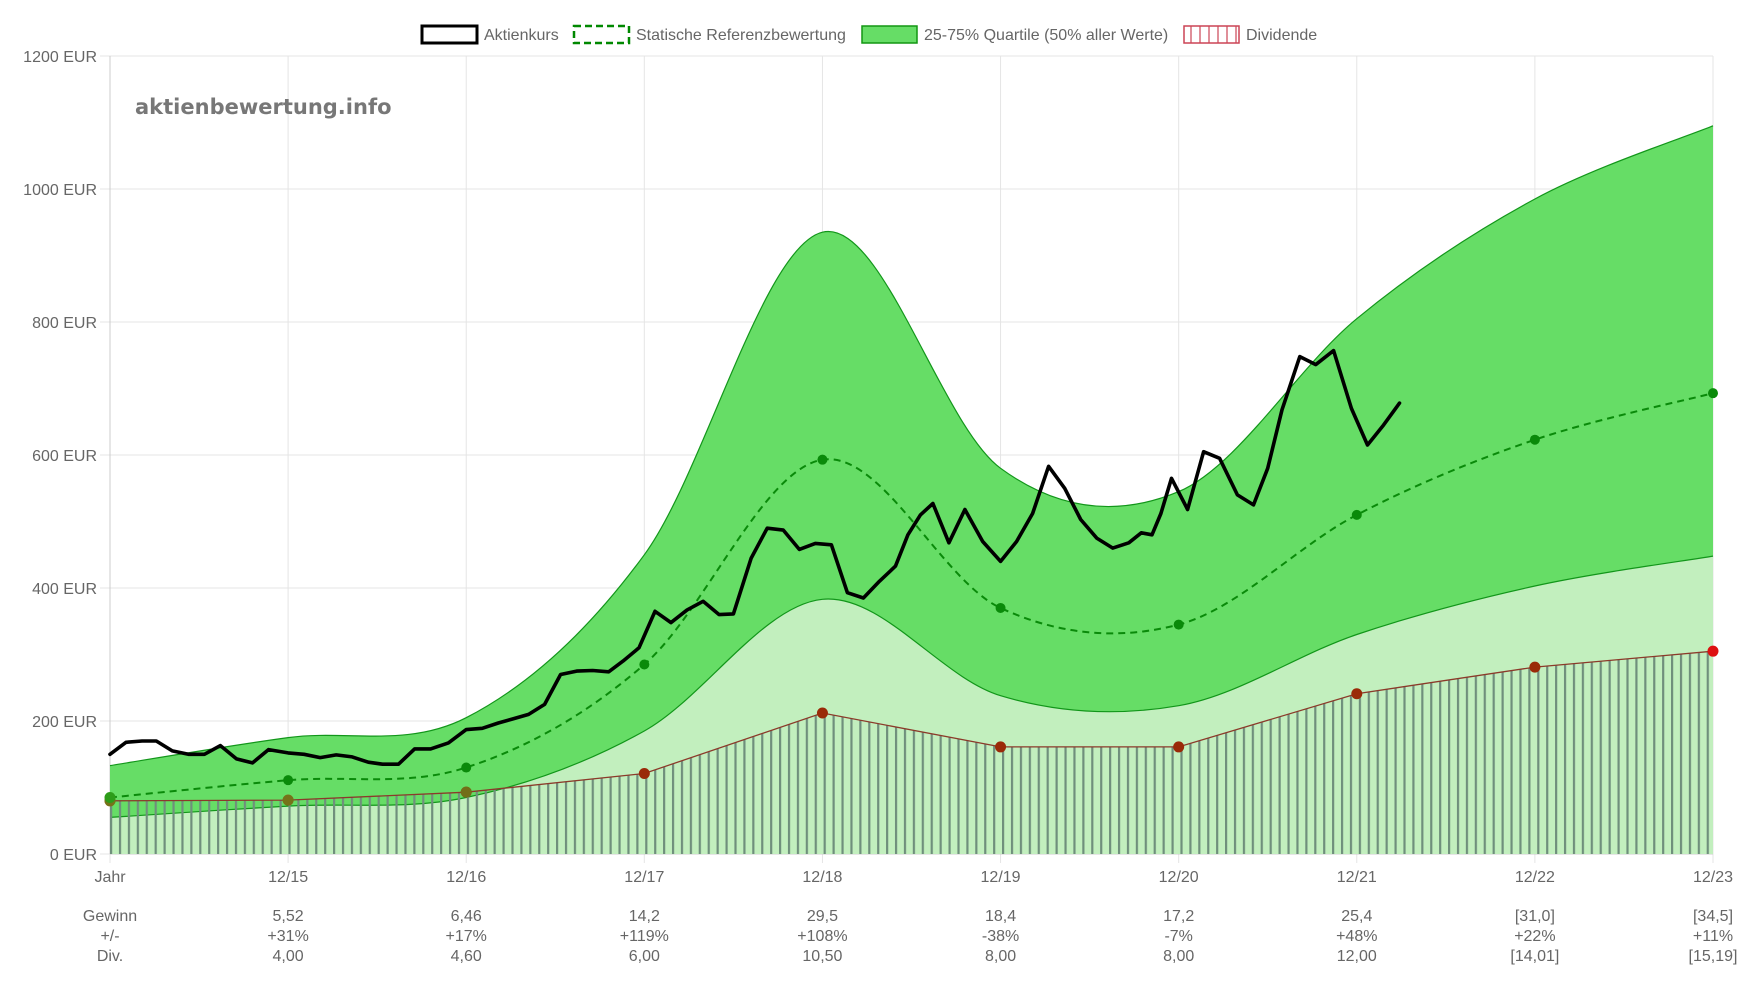 This screenshot has width=1741, height=986. I want to click on x-tick-label: 12/17, so click(644, 877).